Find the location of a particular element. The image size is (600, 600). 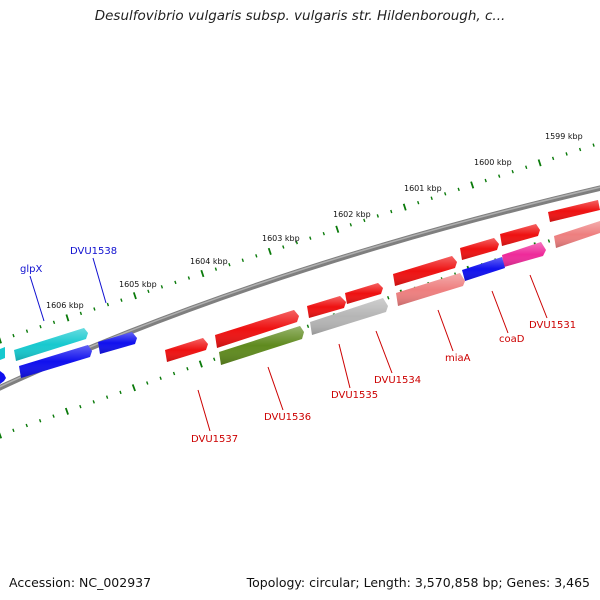

scale-label-1601: 1601 kbp is located at coordinates (423, 188).